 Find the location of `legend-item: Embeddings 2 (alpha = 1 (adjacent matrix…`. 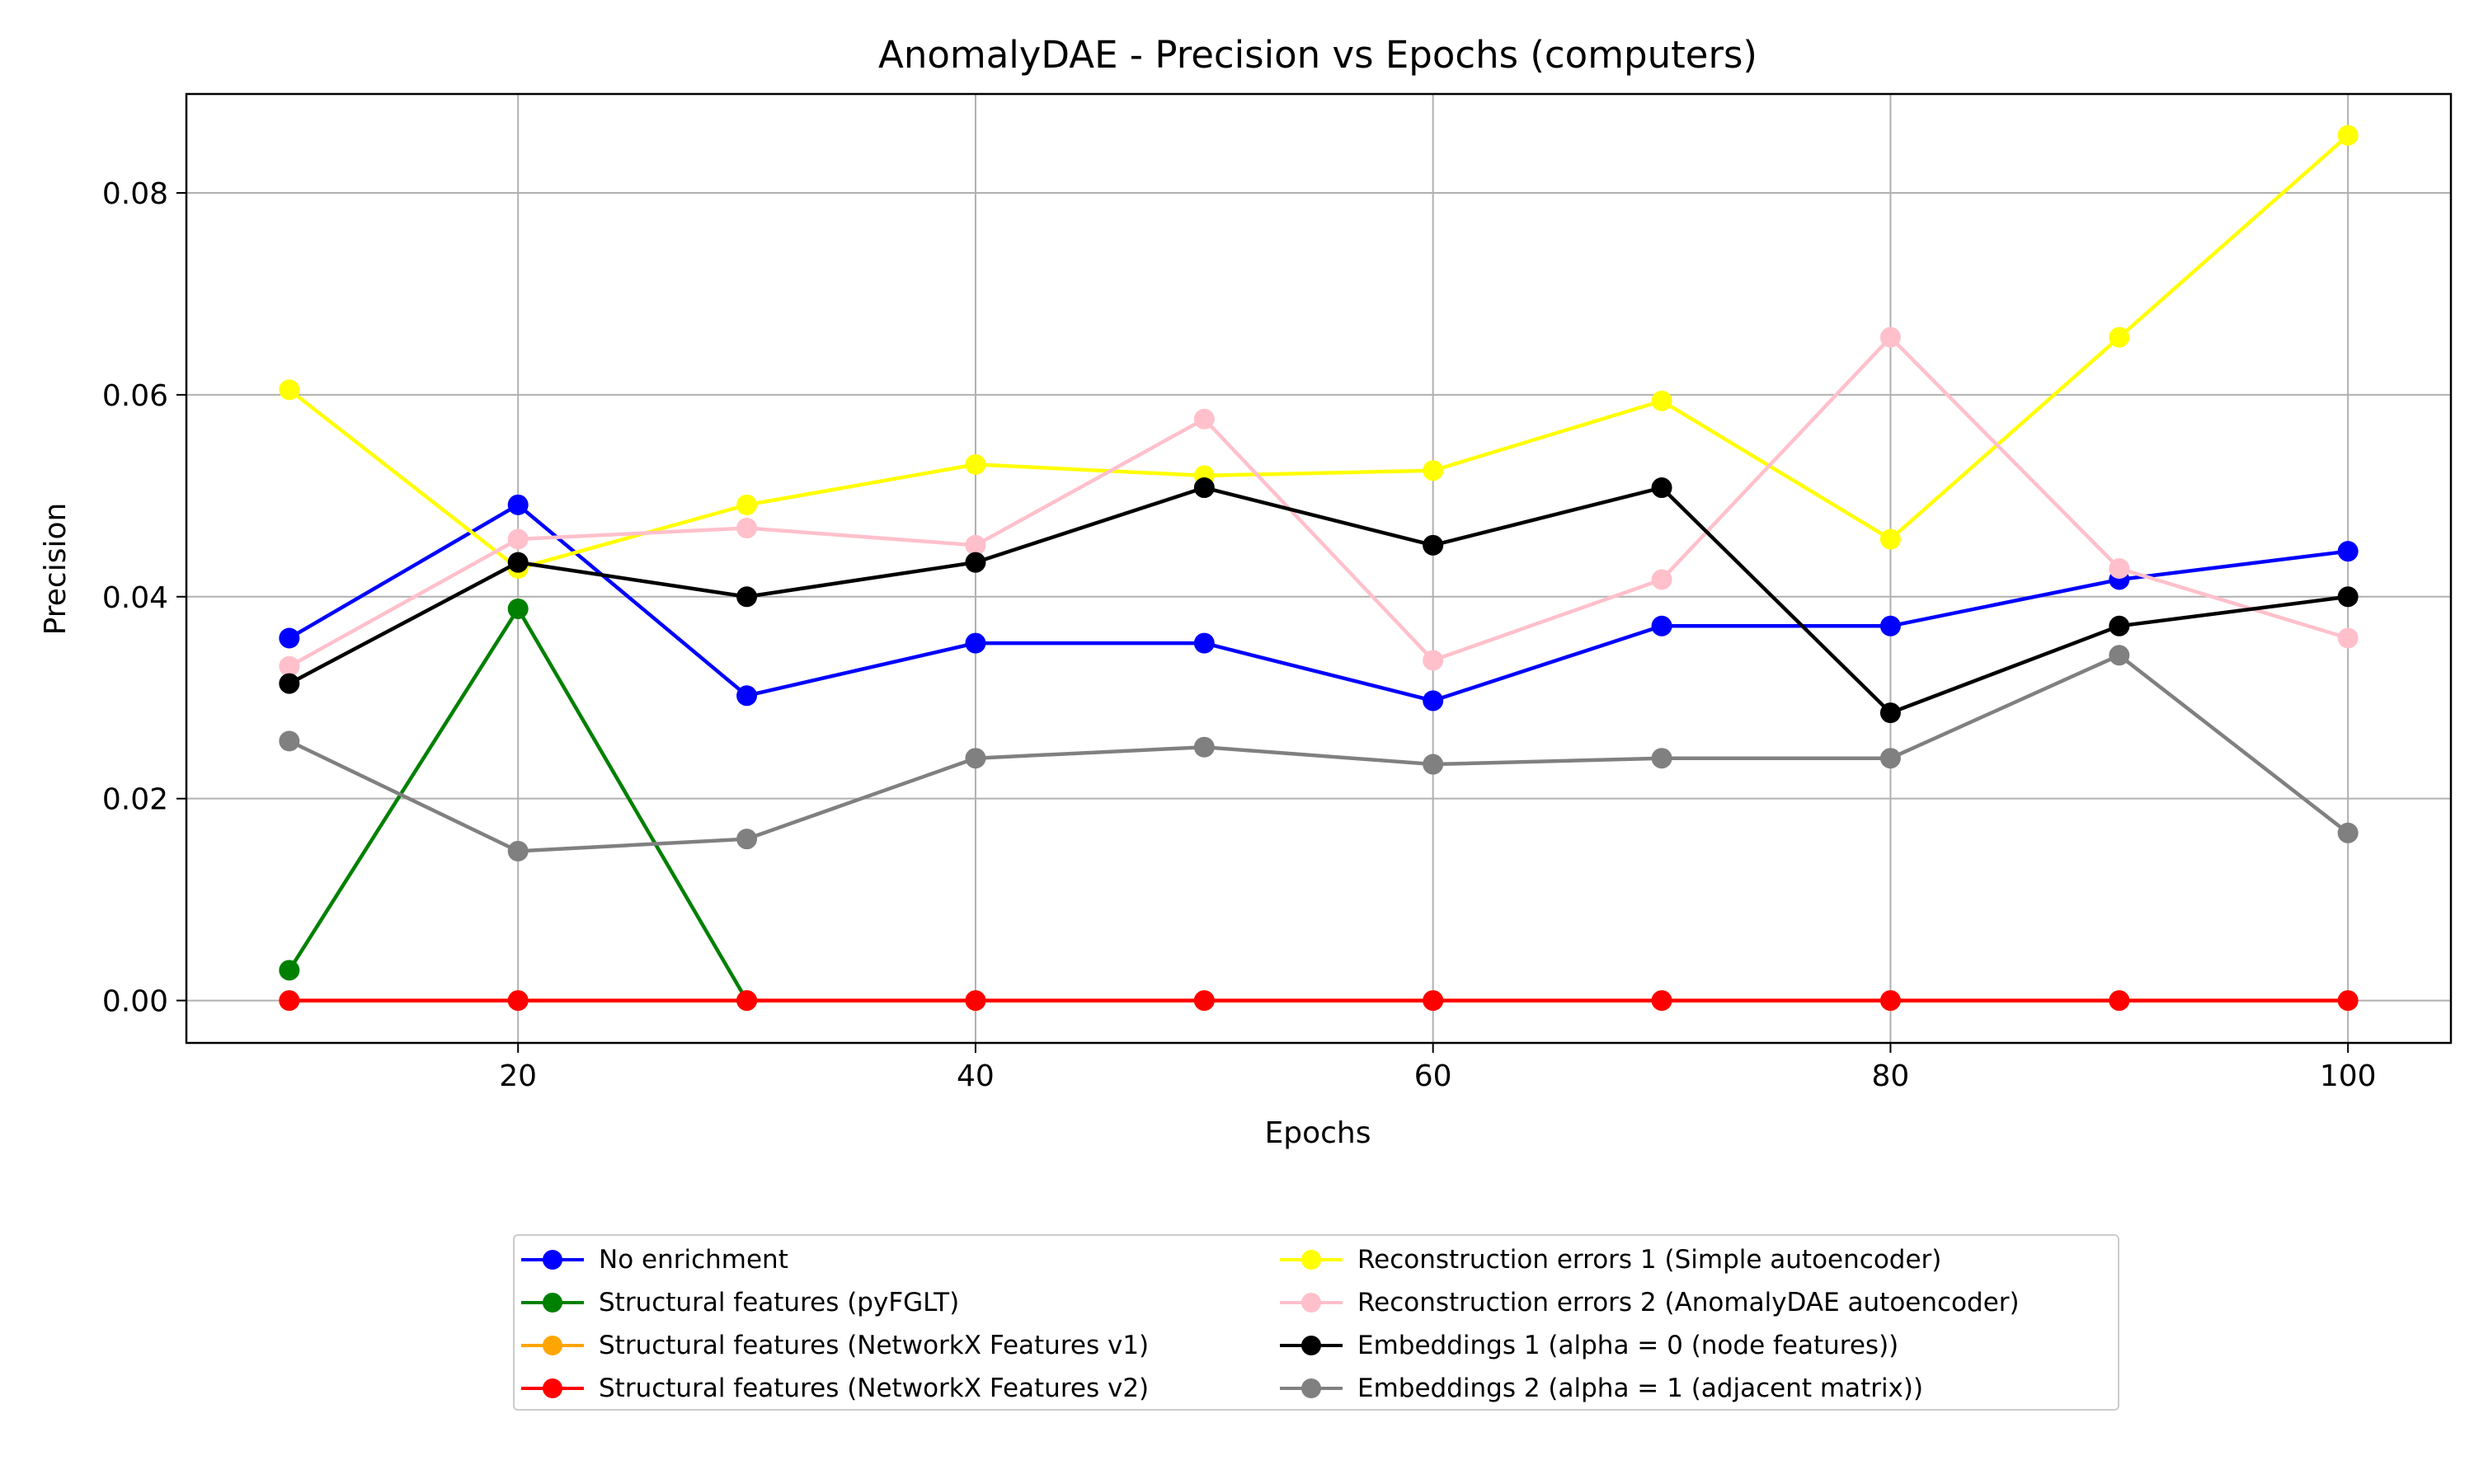

legend-item: Embeddings 2 (alpha = 1 (adjacent matrix… is located at coordinates (1600, 1388).